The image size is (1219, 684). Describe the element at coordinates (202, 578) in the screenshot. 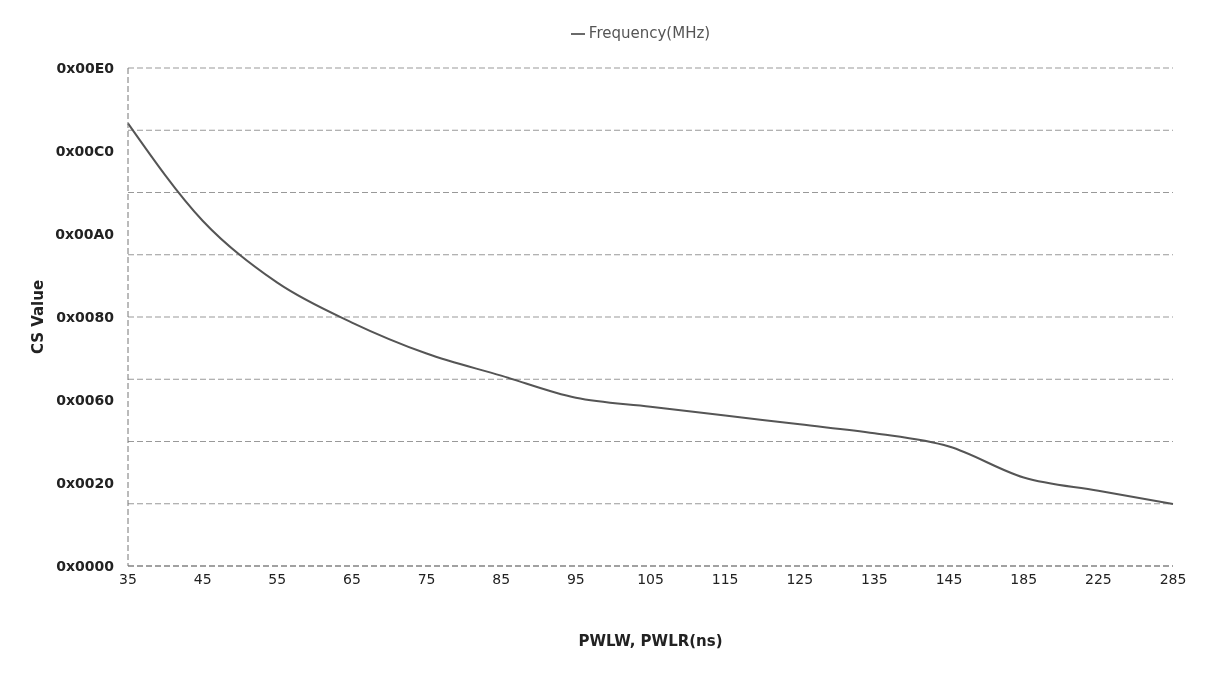

I see `x-tick-label: 45` at that location.